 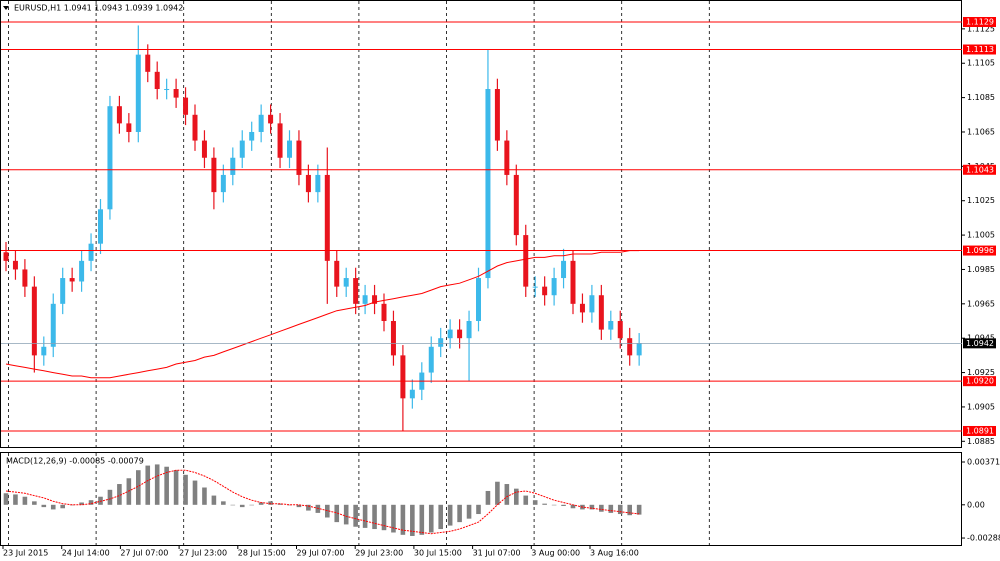 What do you see at coordinates (980, 381) in the screenshot?
I see `level-label: 1.0920` at bounding box center [980, 381].